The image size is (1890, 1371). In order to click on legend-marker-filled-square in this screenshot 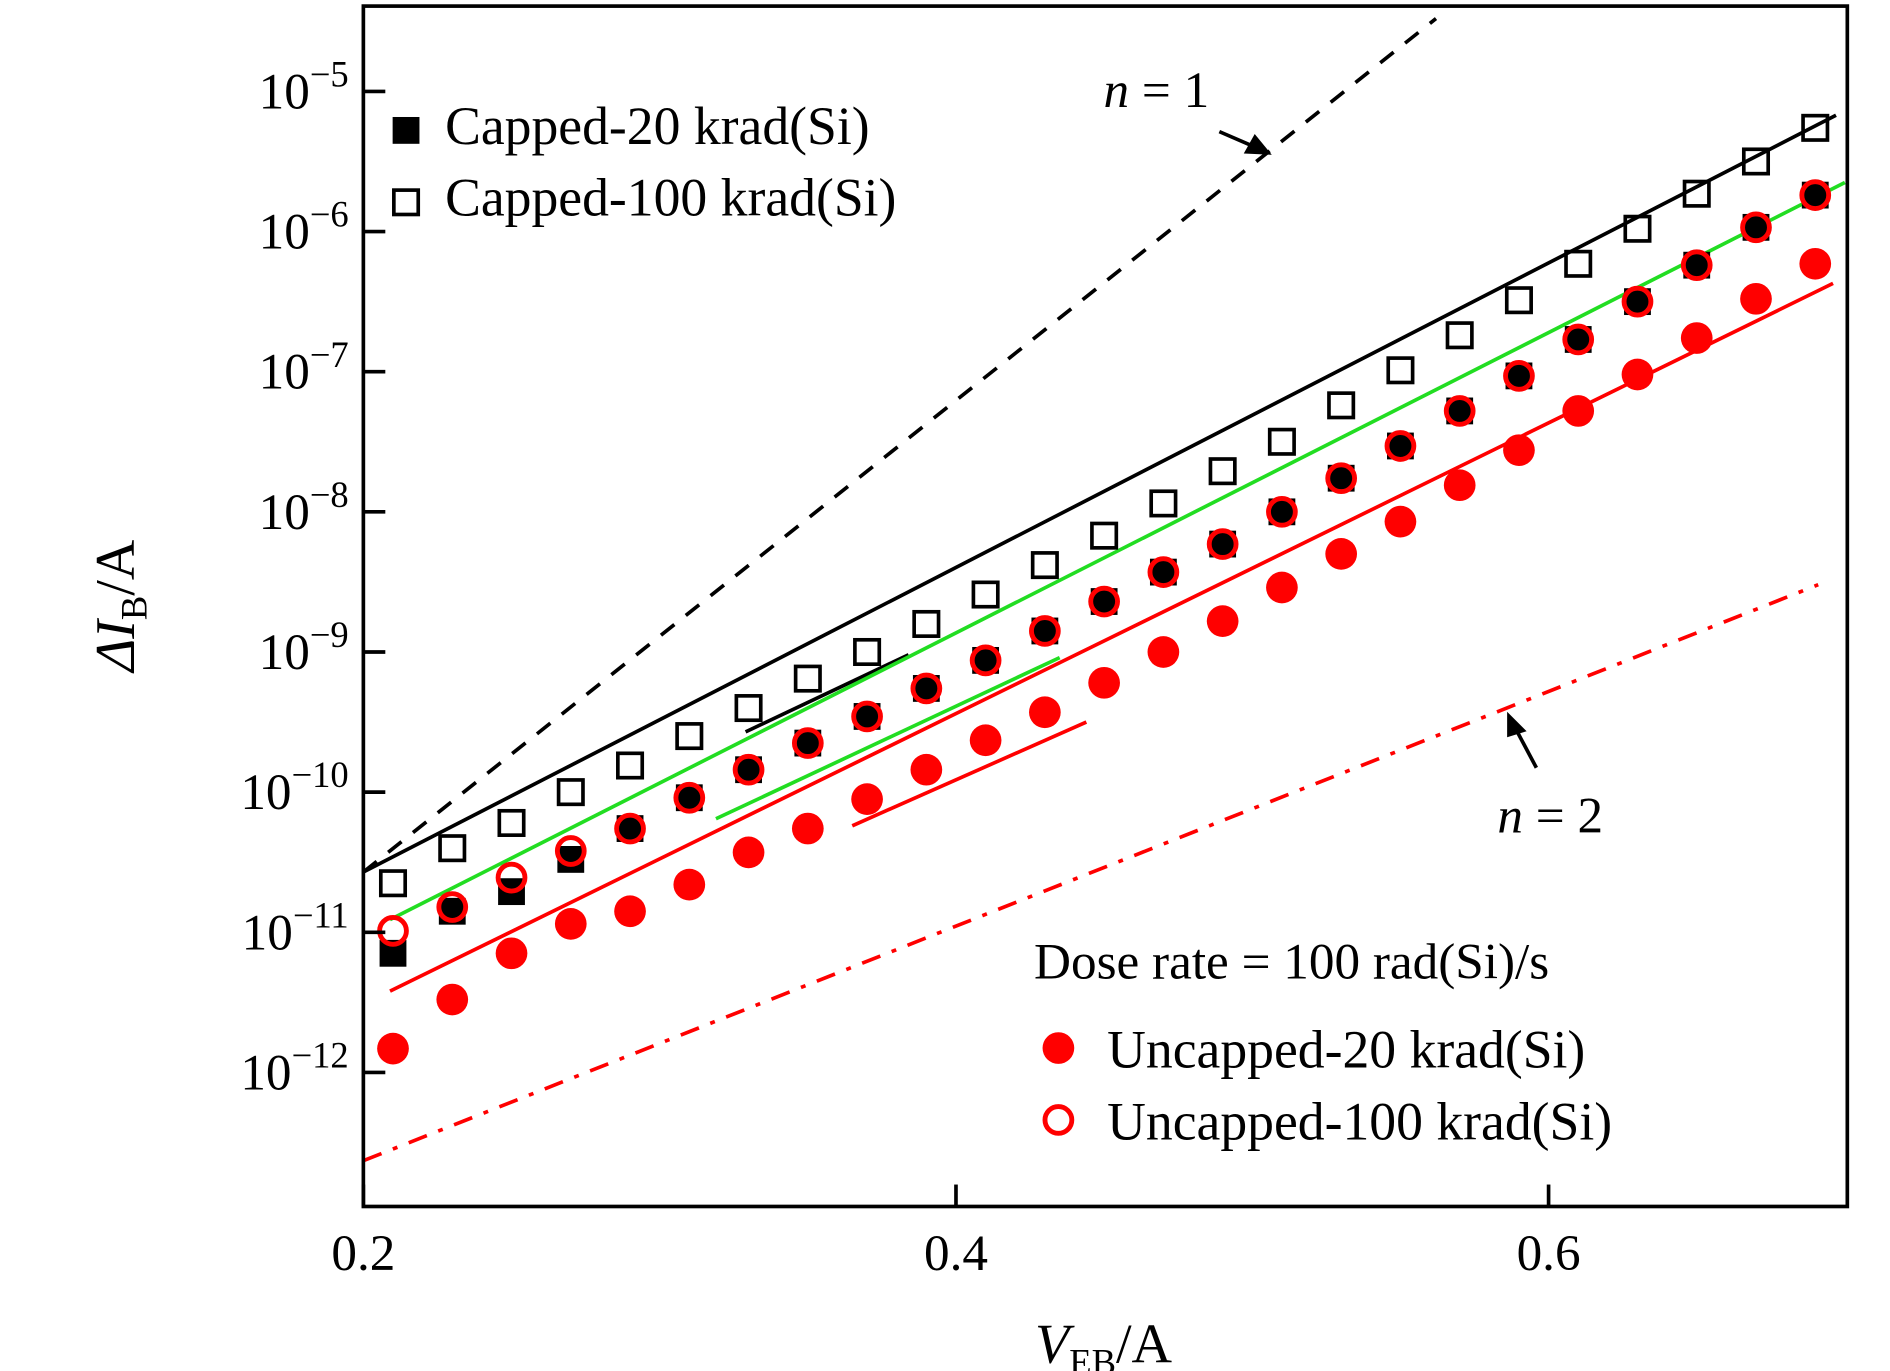, I will do `click(406, 130)`.